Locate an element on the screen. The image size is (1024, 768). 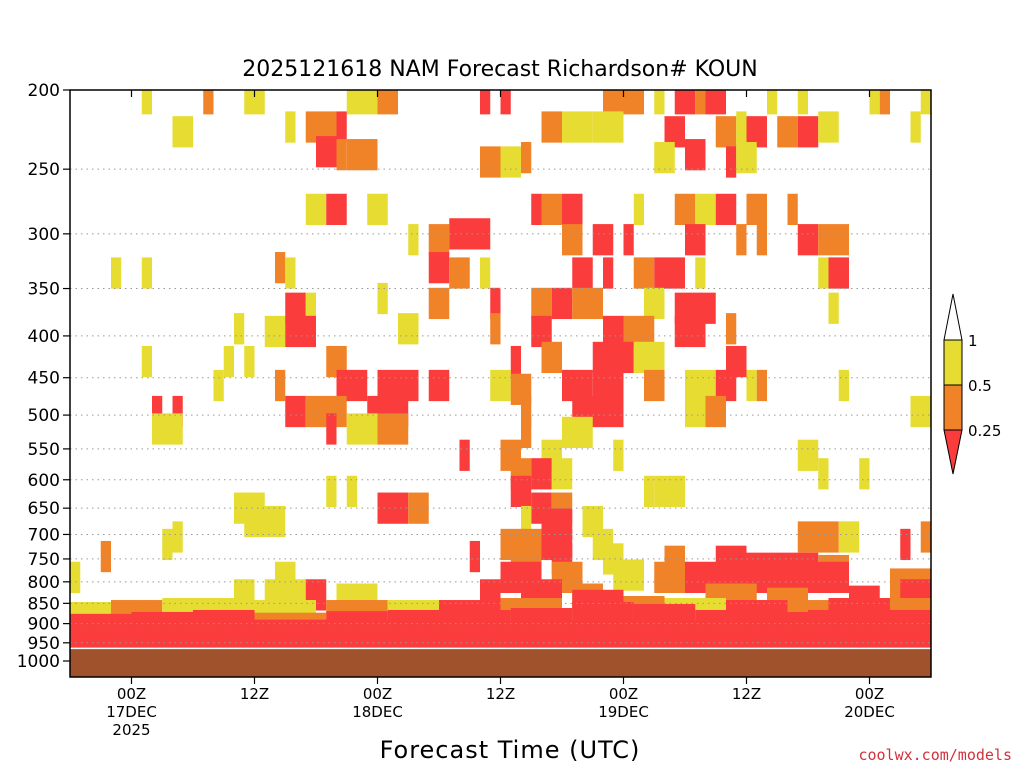
x-tick-label: 19DEC is located at coordinates (623, 712).